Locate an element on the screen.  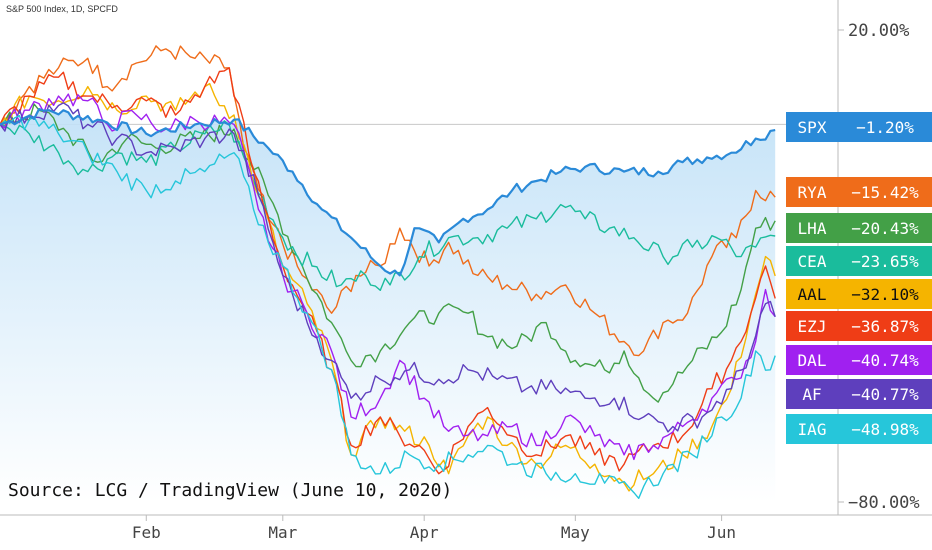
value-label-aal: AAL −32.10% is located at coordinates (859, 294).